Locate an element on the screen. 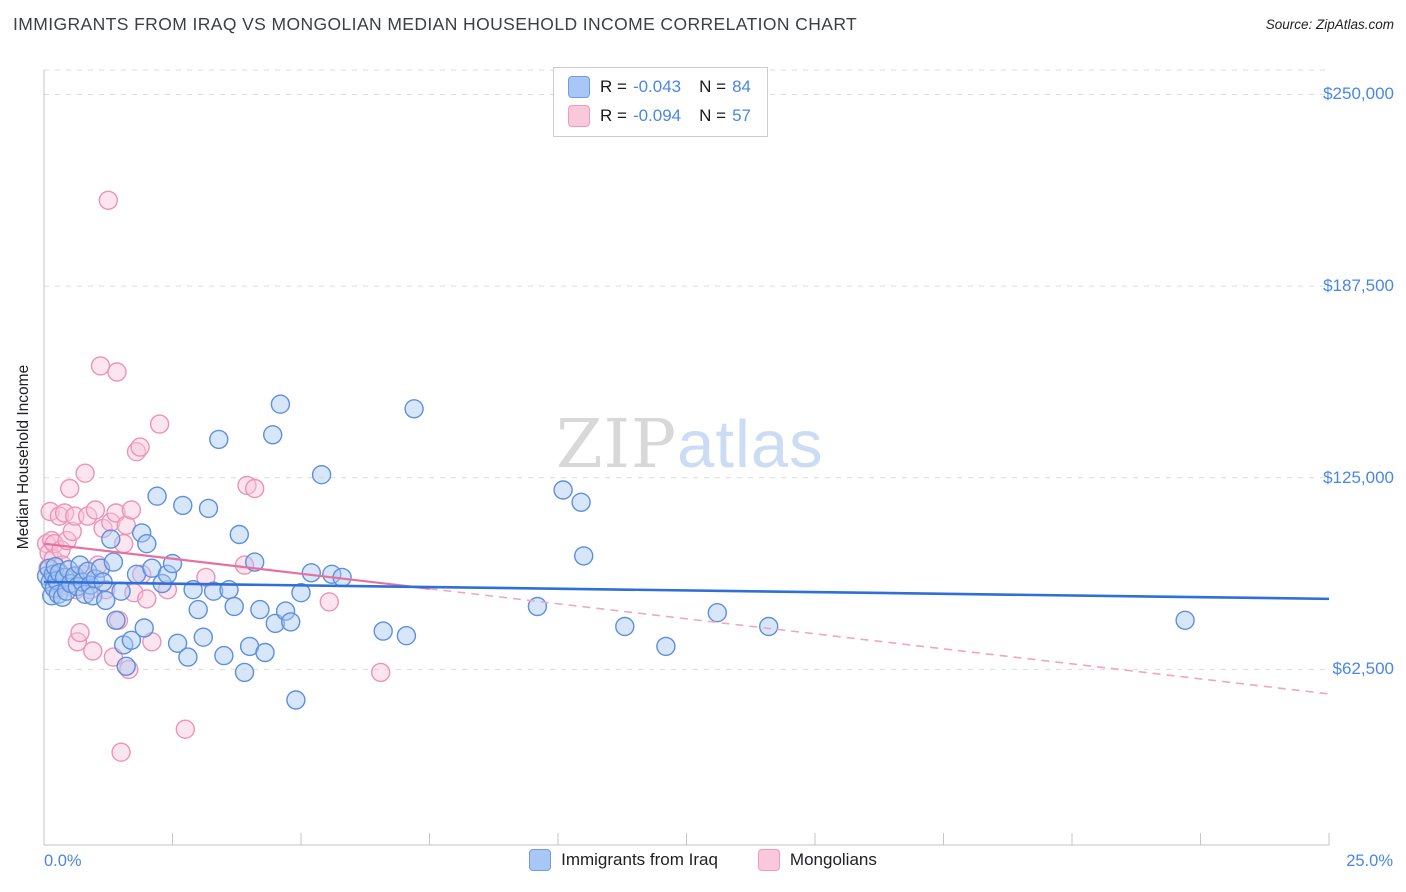 This screenshot has width=1406, height=892. trend-line-mongolians-projection is located at coordinates (879, 641).